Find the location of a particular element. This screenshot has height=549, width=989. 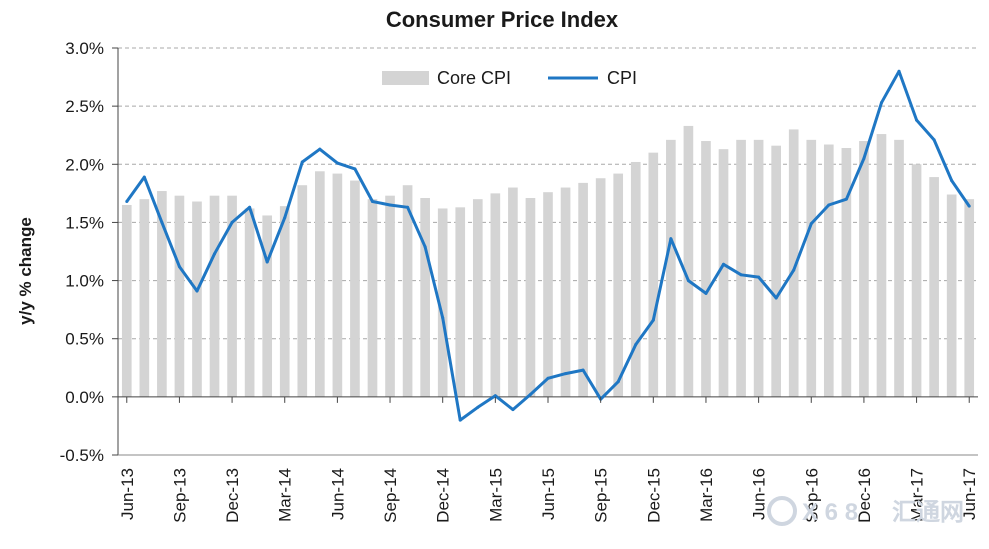

x-tick-label: Jun-14 is located at coordinates (337, 494).